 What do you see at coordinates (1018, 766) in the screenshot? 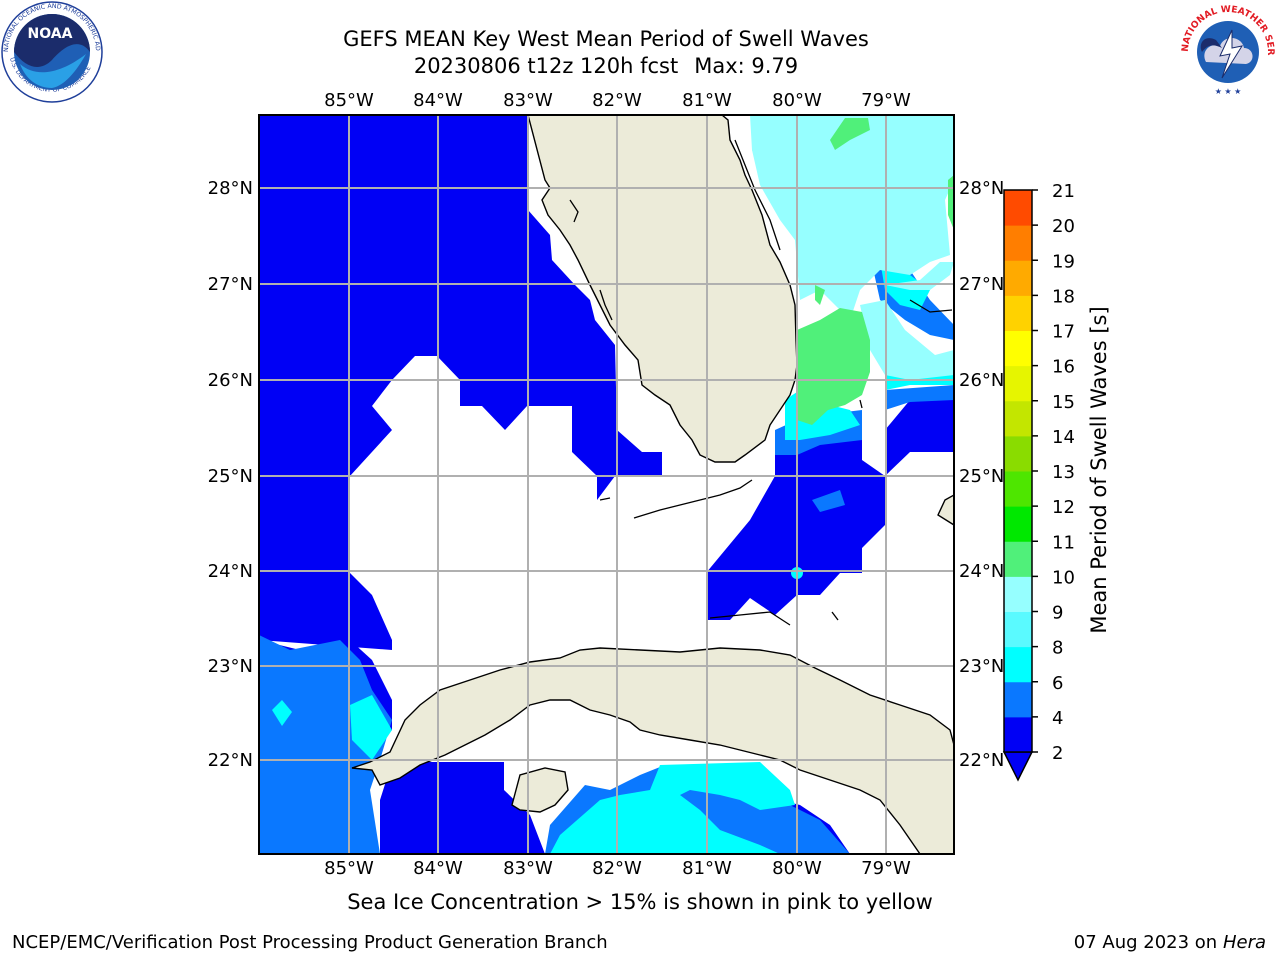
I see `colorbar-extension` at bounding box center [1018, 766].